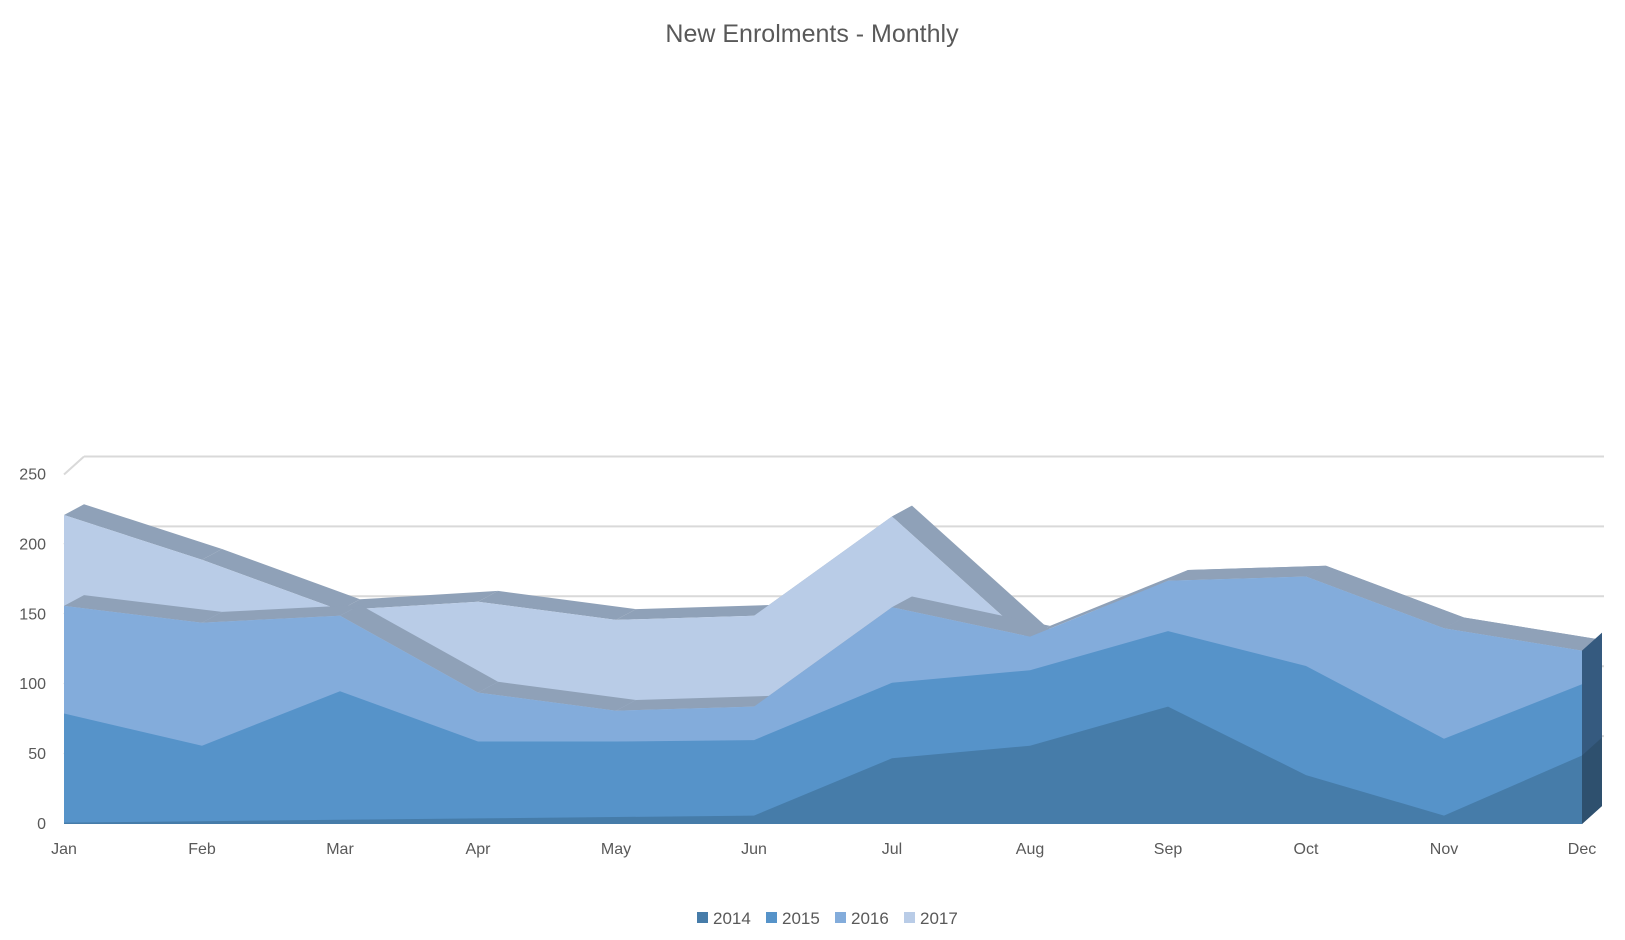  I want to click on legend-item-2017: 2017, so click(931, 918).